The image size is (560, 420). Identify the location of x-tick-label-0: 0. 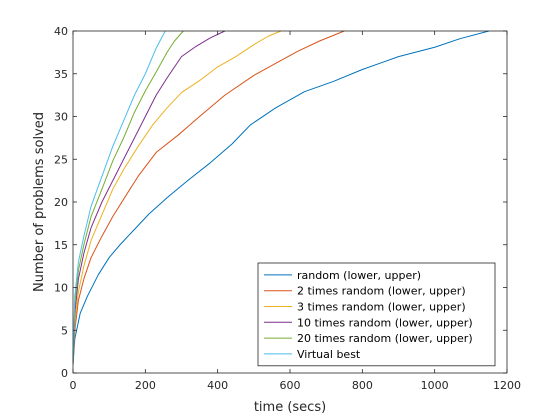
(73, 385).